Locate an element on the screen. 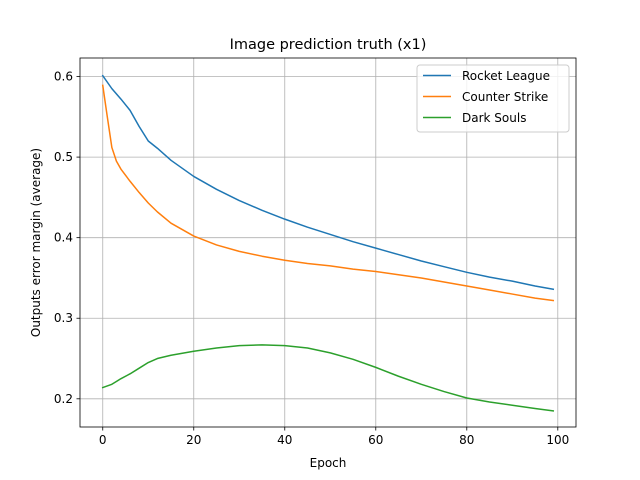 The image size is (640, 480). x-tick-label: 40 is located at coordinates (284, 440).